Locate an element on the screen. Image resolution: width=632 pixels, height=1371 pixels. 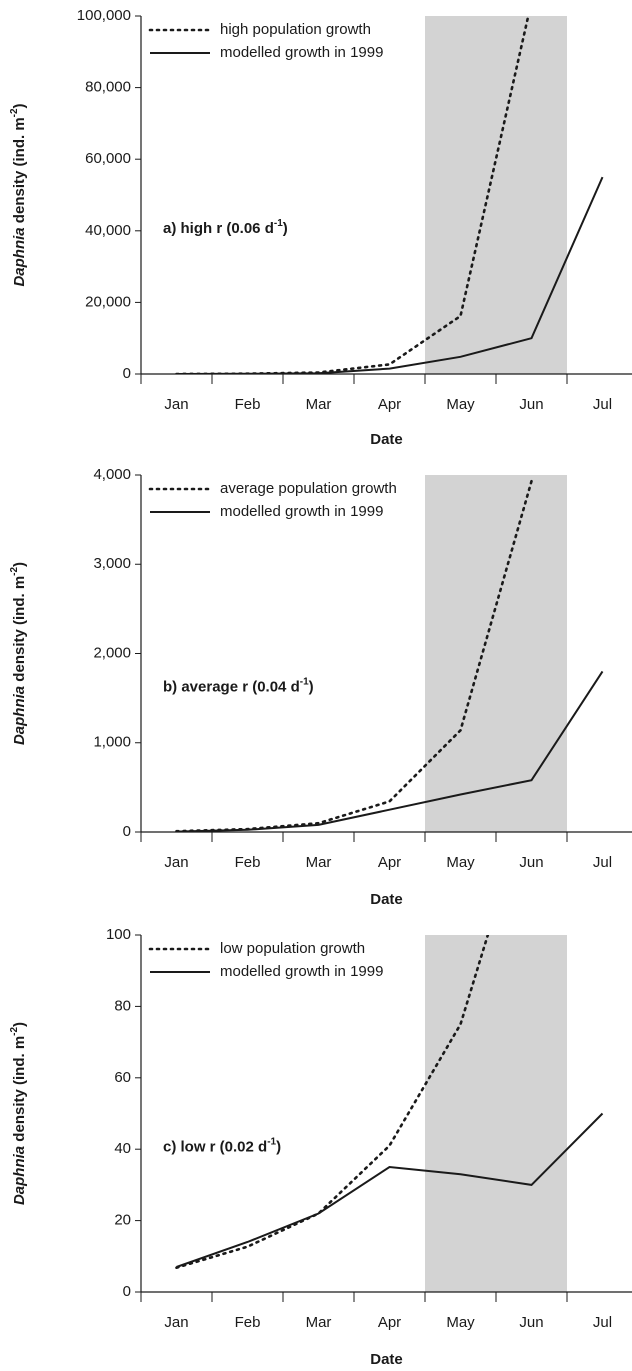
y-tick-label: 80 is located at coordinates (122, 1005).